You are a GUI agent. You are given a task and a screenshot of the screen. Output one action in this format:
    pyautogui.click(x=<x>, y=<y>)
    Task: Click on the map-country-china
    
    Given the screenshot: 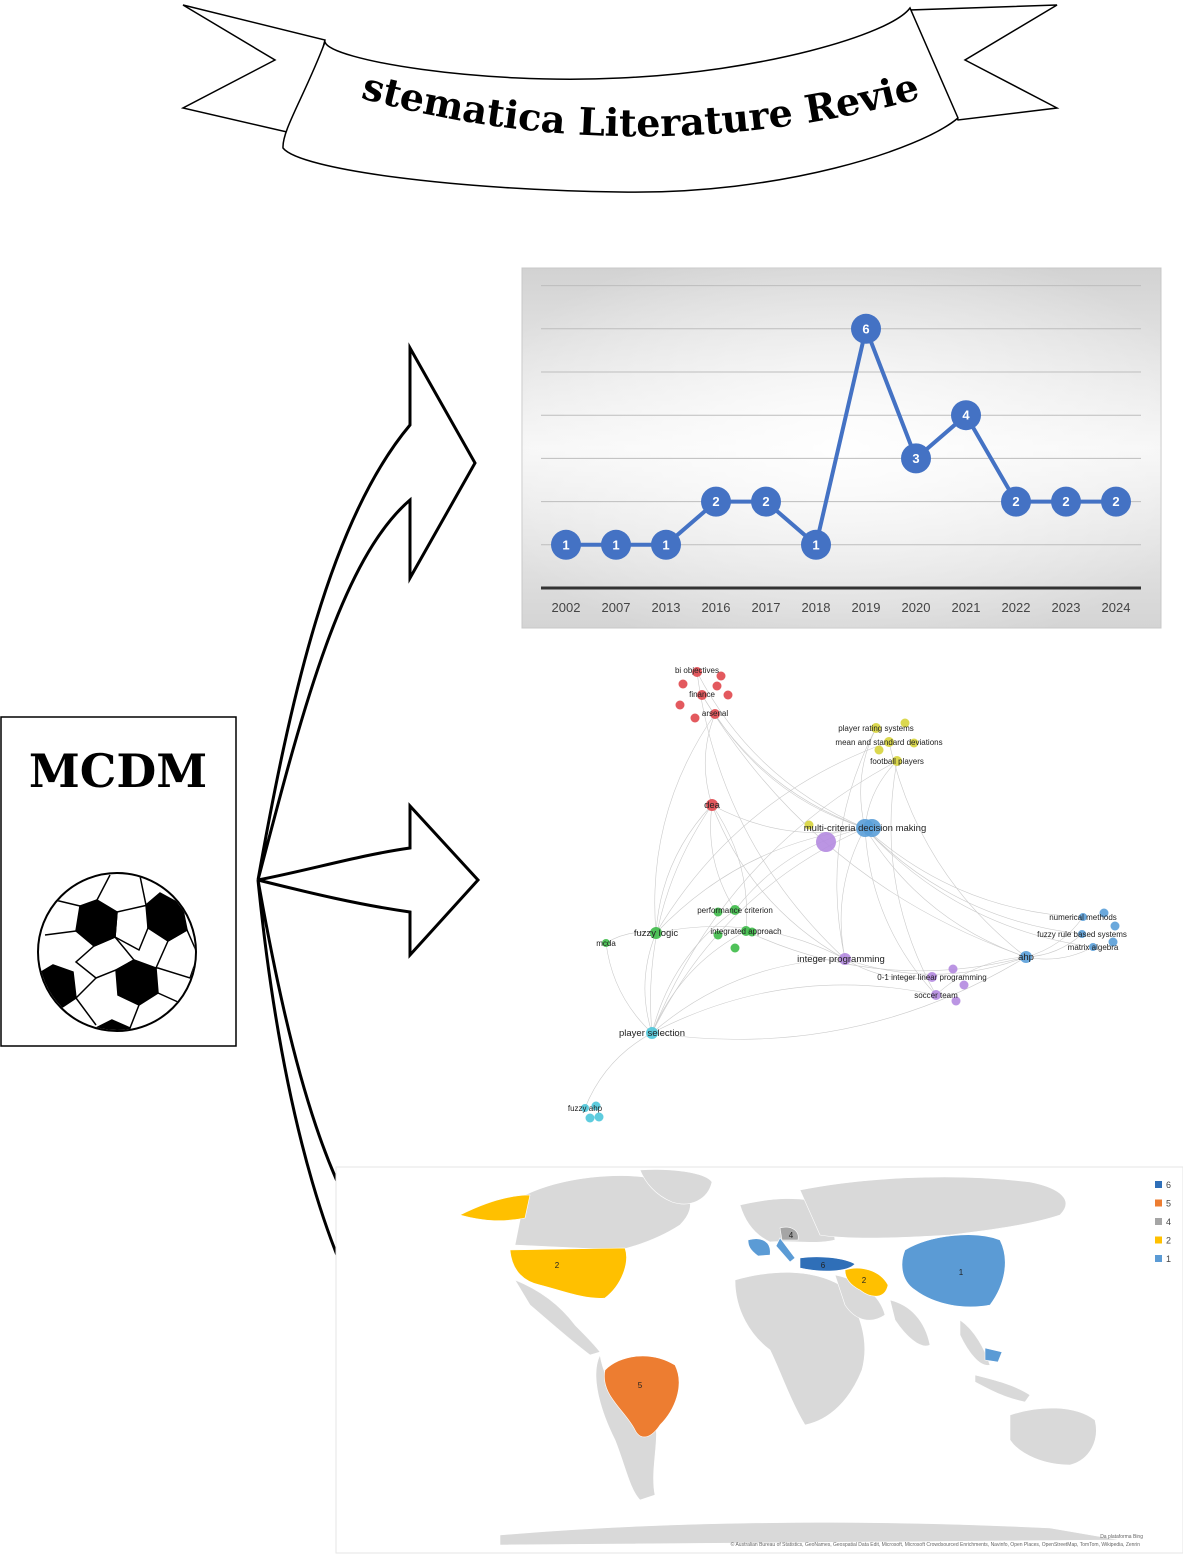 What is the action you would take?
    pyautogui.click(x=953, y=1271)
    